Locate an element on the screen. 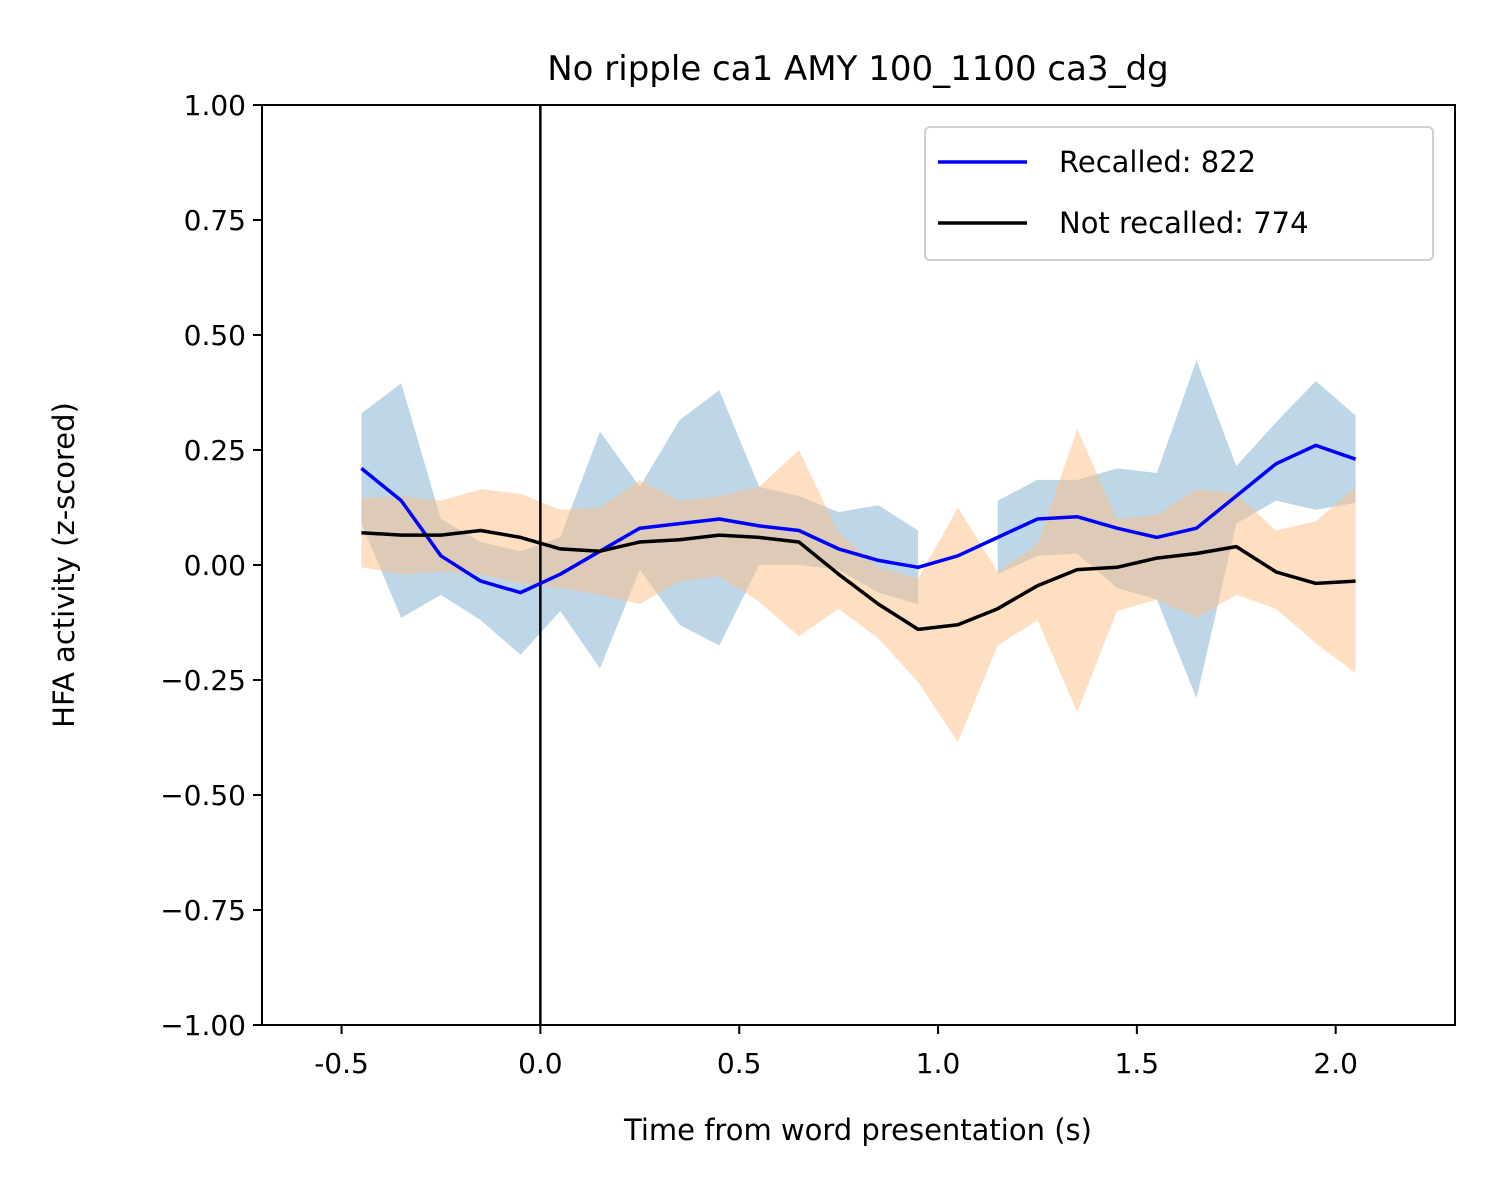 The height and width of the screenshot is (1200, 1500). chart-title: No ripple ca1 AMY 100_1100 ca3_dg is located at coordinates (858, 69).